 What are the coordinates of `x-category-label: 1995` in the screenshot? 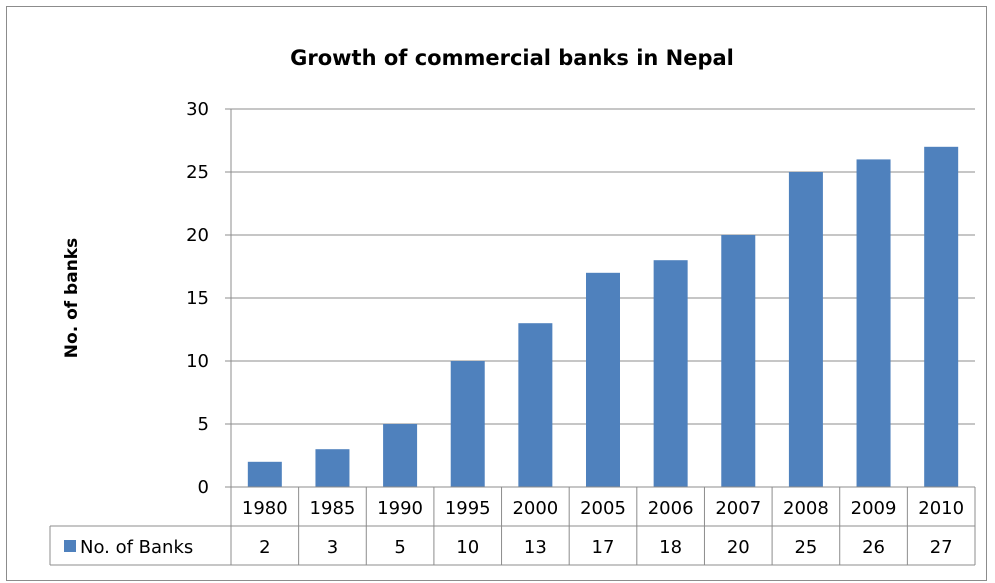 It's located at (468, 508).